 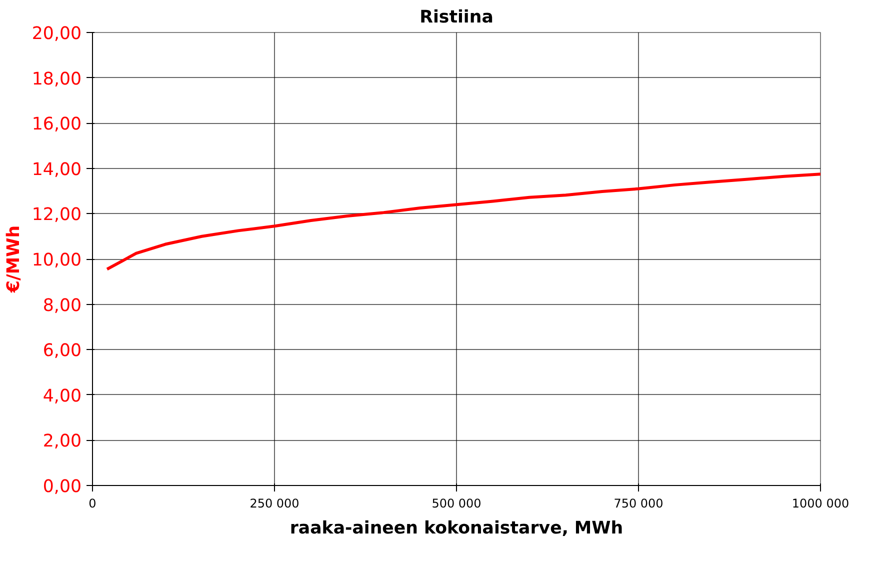 What do you see at coordinates (57, 124) in the screenshot?
I see `y-tick-label: 16,00` at bounding box center [57, 124].